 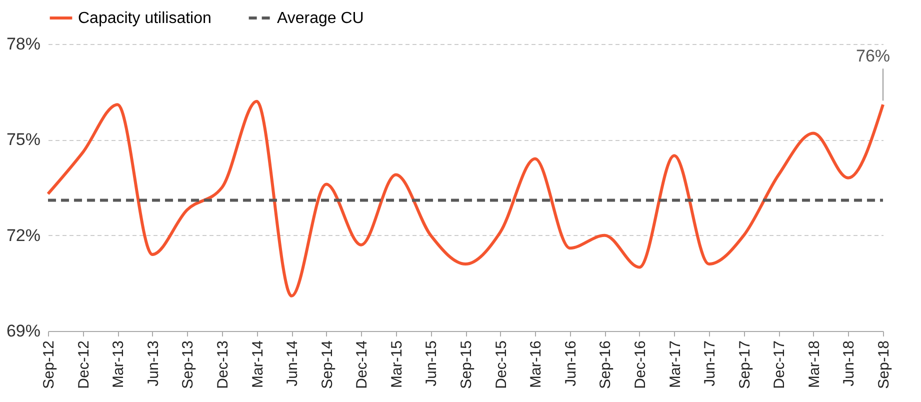 I want to click on x-tick-label: Jun-16, so click(x=571, y=363).